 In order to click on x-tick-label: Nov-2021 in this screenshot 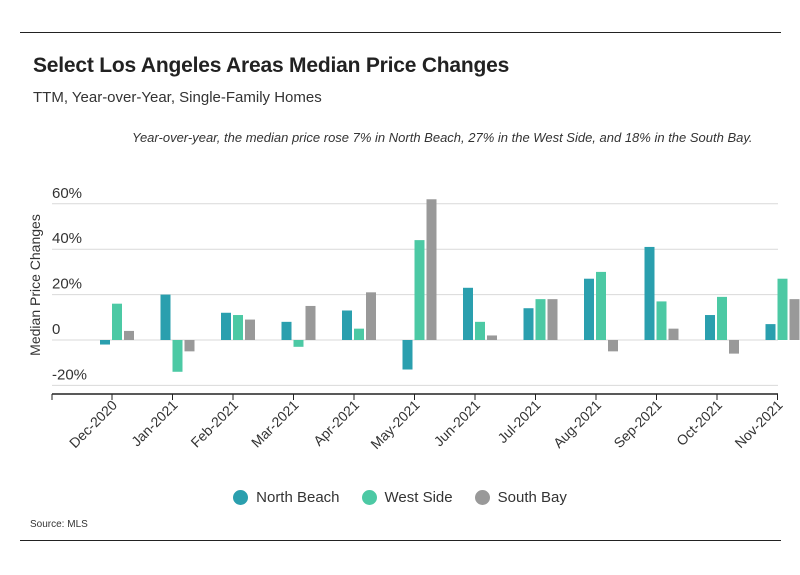, I will do `click(758, 424)`.